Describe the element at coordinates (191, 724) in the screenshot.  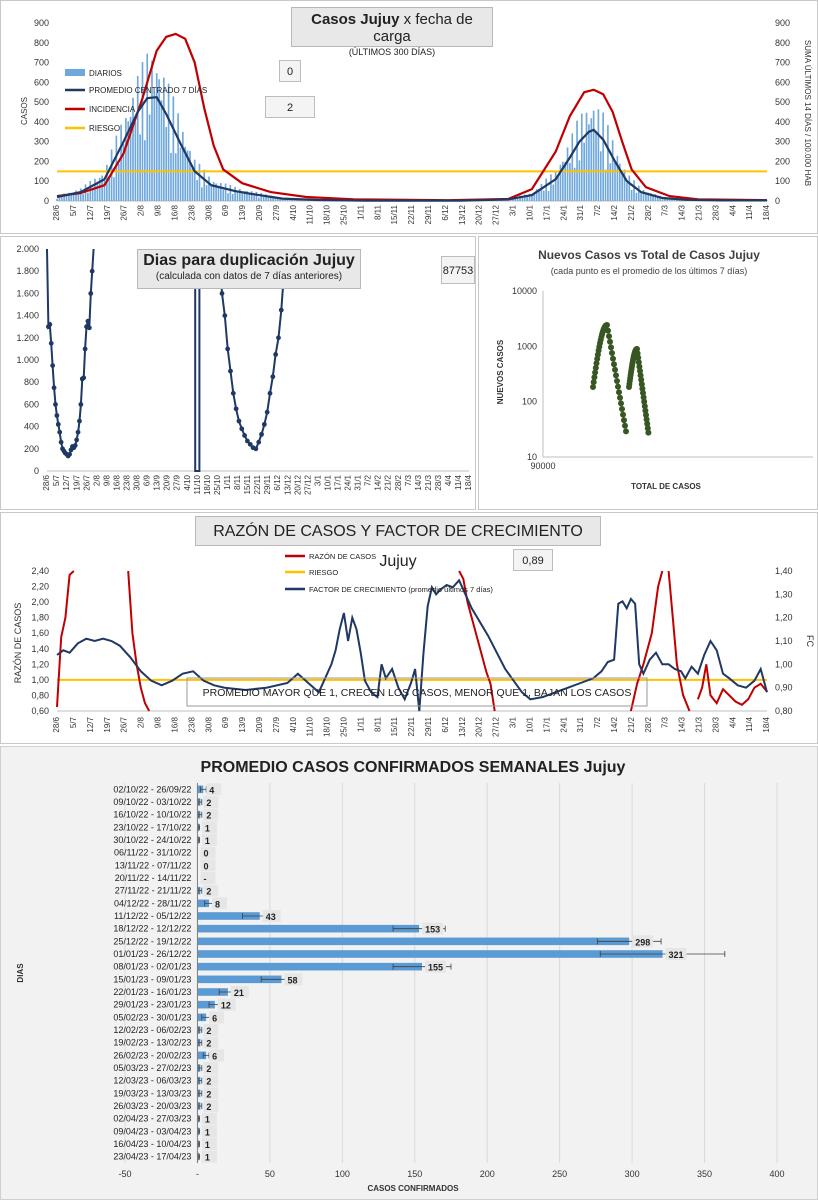
I see `razon-x-tick-label: 23/8` at that location.